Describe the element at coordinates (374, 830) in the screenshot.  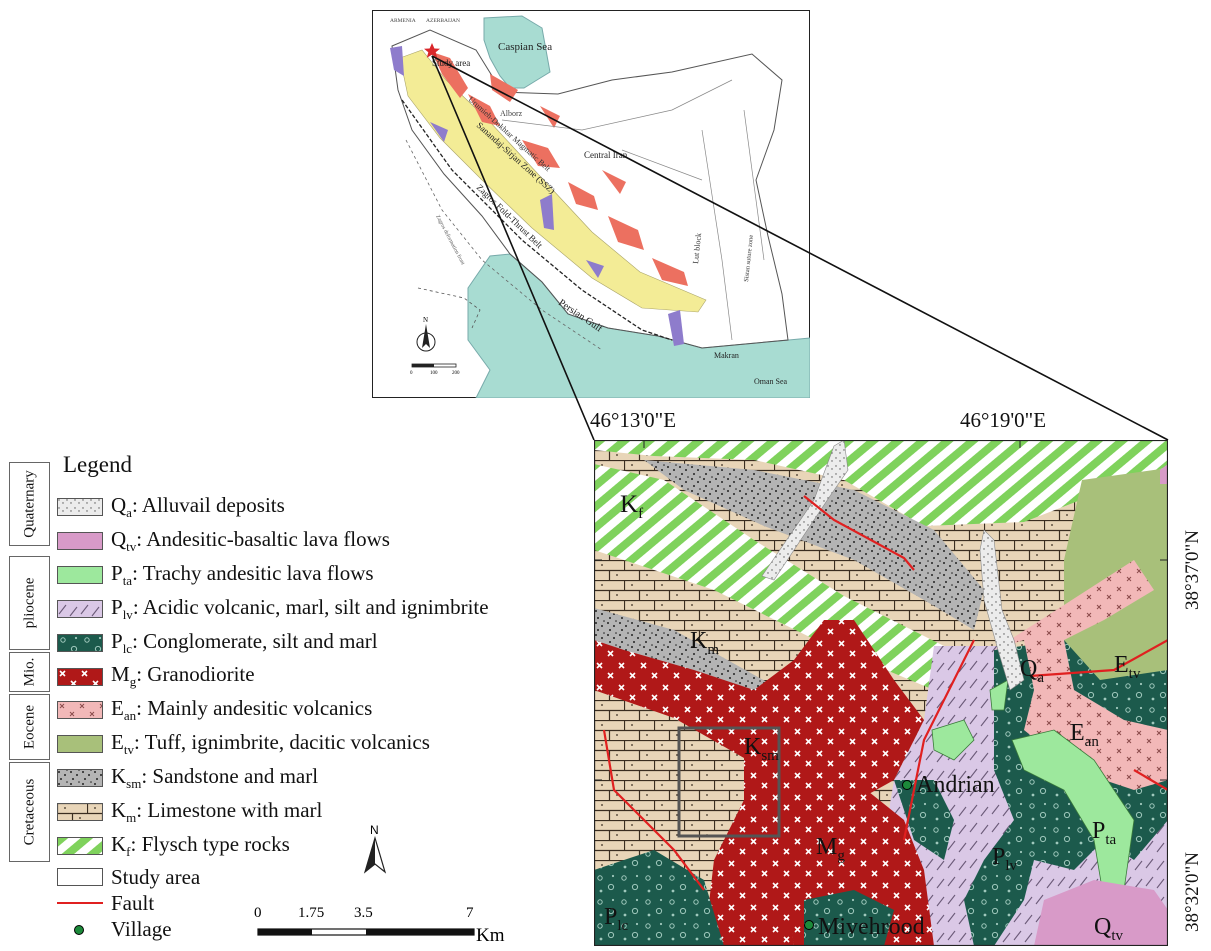
I see `north-label: N` at that location.